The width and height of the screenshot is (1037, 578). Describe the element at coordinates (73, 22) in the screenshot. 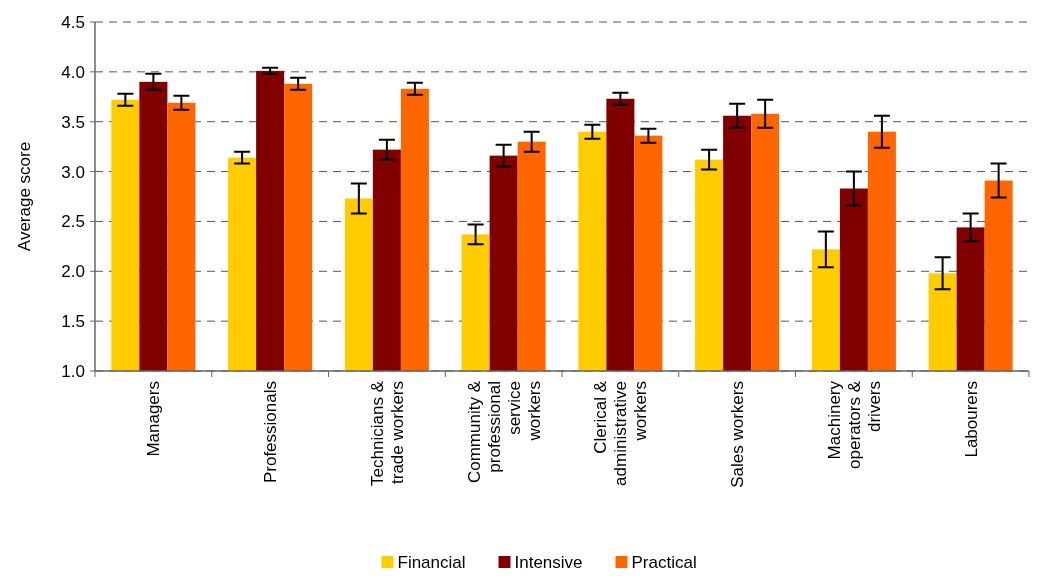

I see `y-tick-label: 4.5` at that location.